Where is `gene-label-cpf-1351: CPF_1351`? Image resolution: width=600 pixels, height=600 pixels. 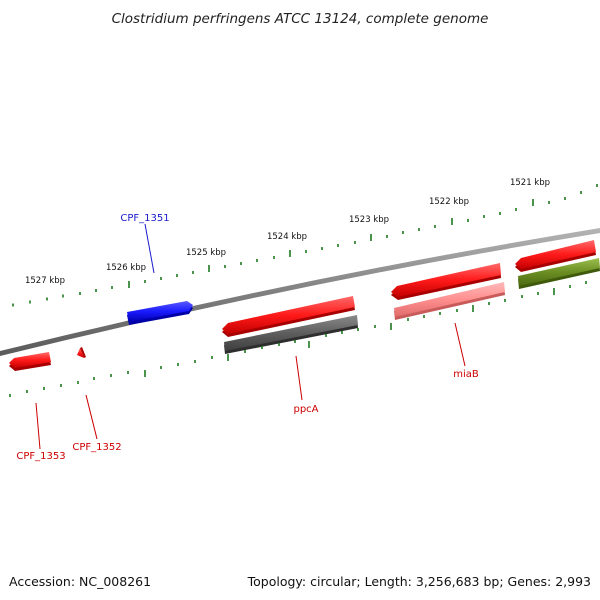
gene-label-cpf-1351: CPF_1351 is located at coordinates (144, 218).